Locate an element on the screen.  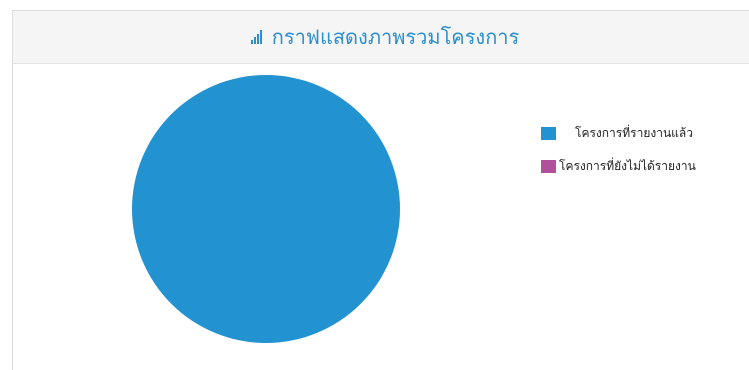
panel-header: กราฟแสดงภาพรวมโครงการ is located at coordinates (381, 37).